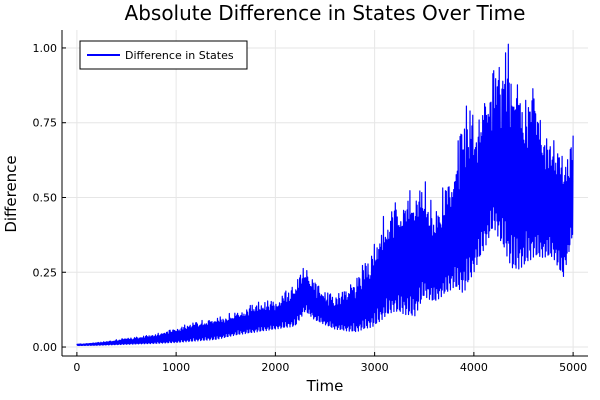  I want to click on x-tick-label: 3000, so click(375, 367).